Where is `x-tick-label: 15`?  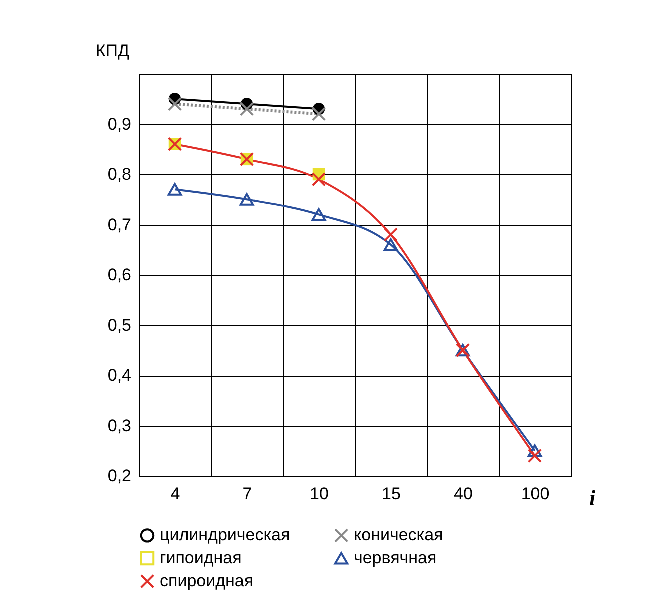
x-tick-label: 15 is located at coordinates (391, 494).